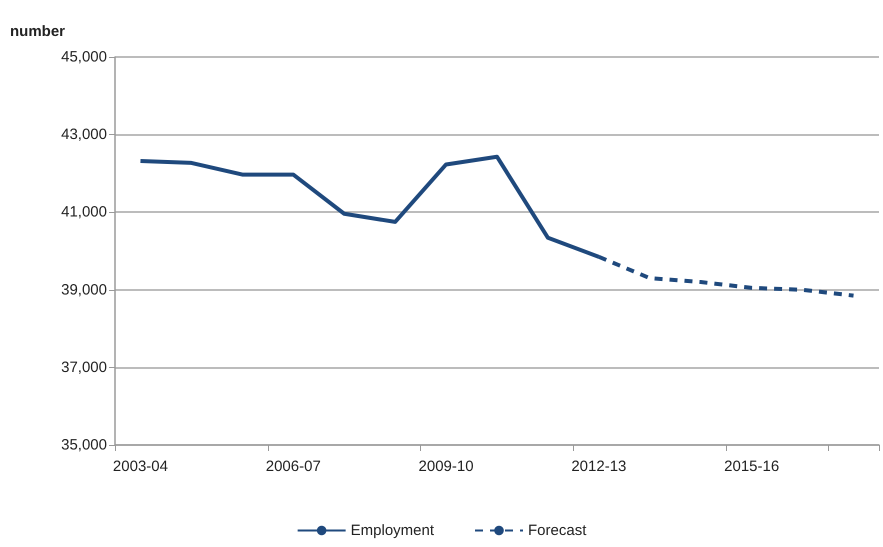 This screenshot has height=547, width=883. What do you see at coordinates (38, 31) in the screenshot?
I see `y-axis-title: number` at bounding box center [38, 31].